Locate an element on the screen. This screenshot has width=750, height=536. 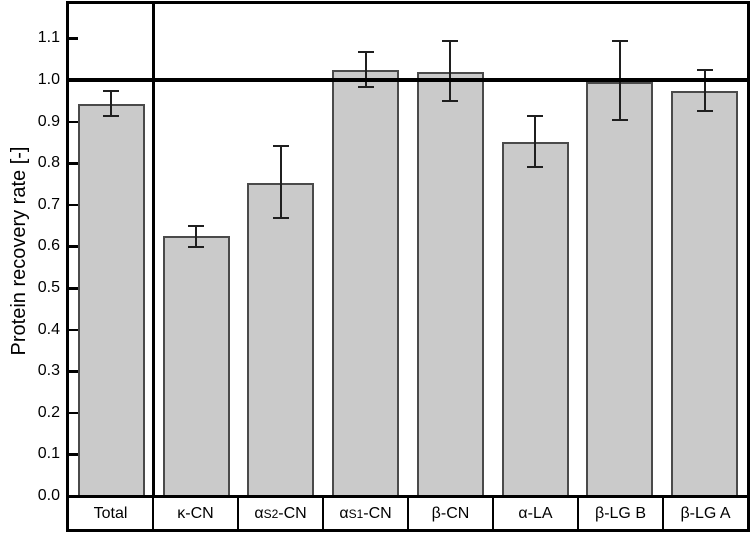
category-label: κ-CN is located at coordinates (195, 513).